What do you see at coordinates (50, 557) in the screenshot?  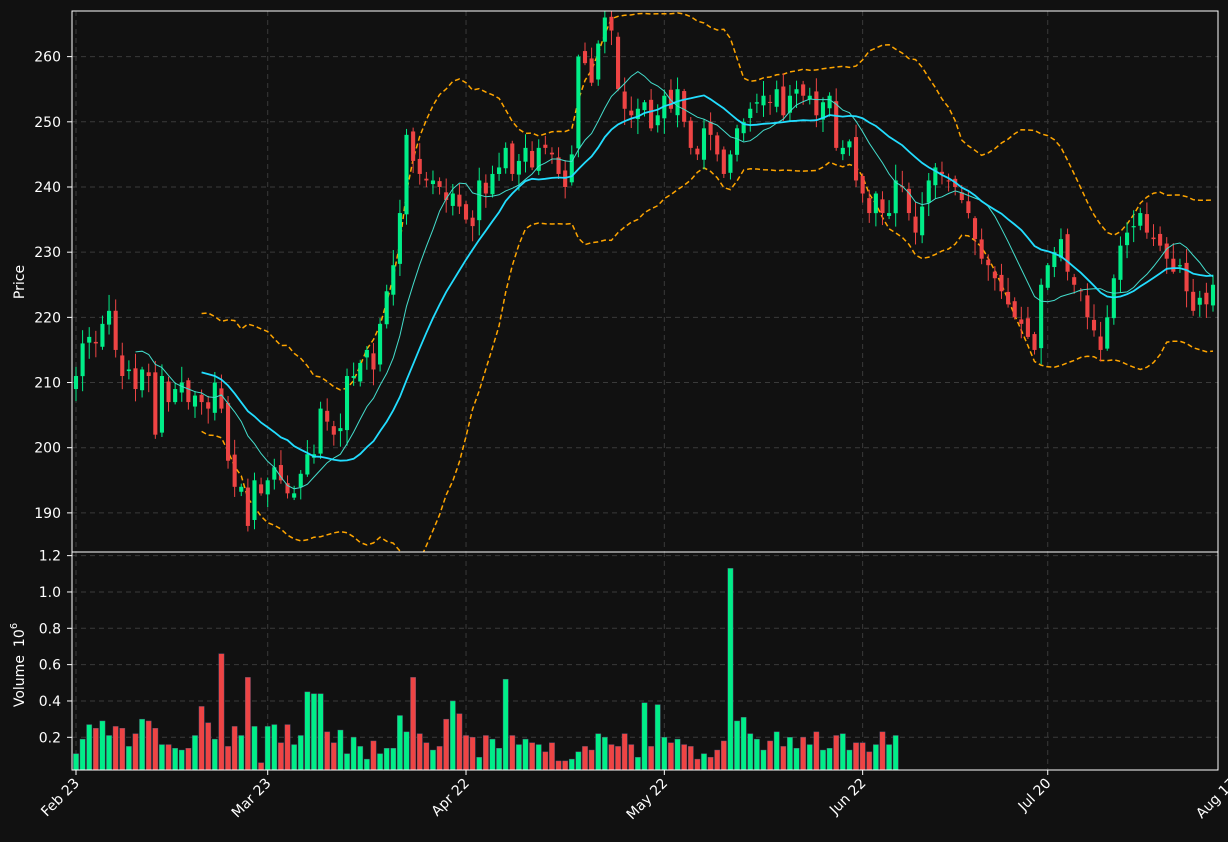 I see `volume-tick-label: 1.2` at bounding box center [50, 557].